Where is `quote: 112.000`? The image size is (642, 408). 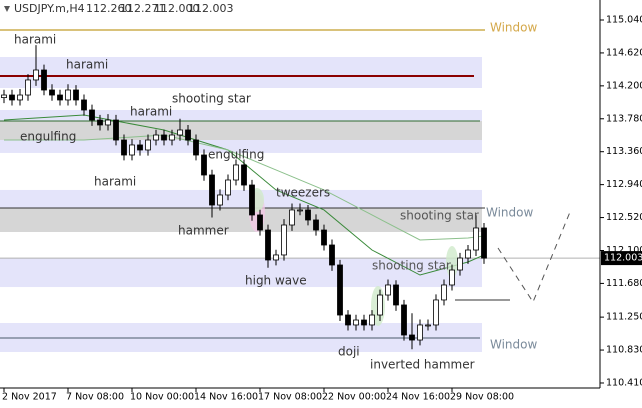 quote: 112.000 is located at coordinates (177, 8).